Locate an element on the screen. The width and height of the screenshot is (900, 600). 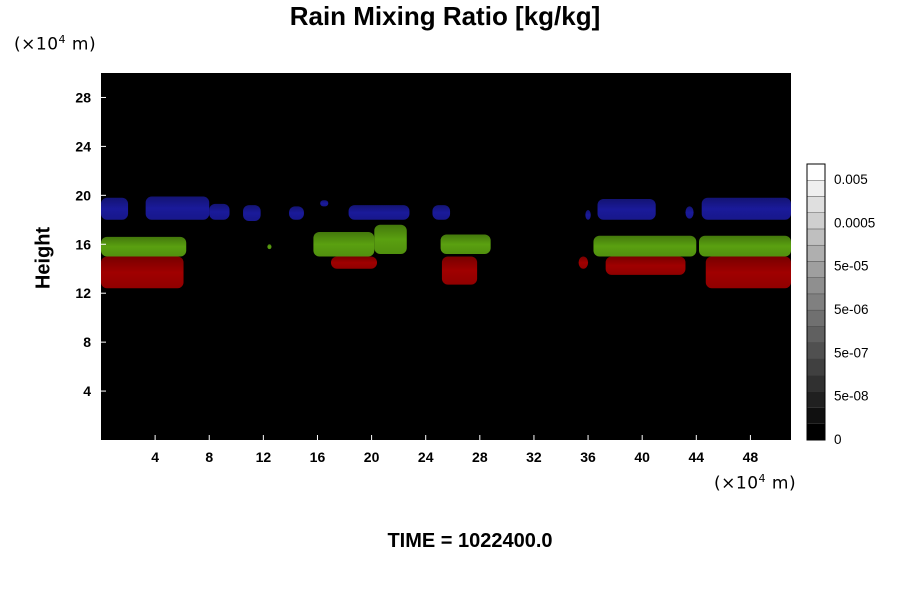
y-tick-label: 8 is located at coordinates (87, 342).